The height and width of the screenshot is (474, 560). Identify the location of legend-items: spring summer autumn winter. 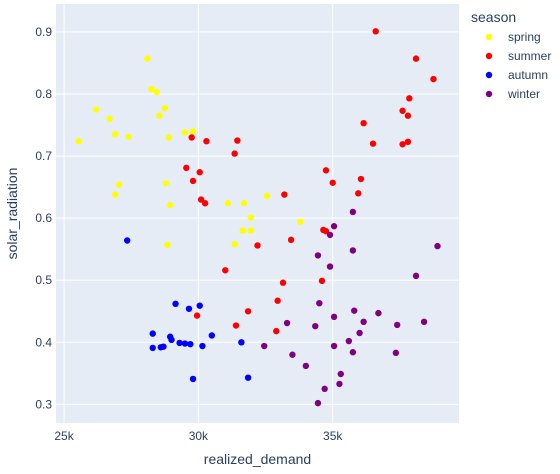
(518, 65).